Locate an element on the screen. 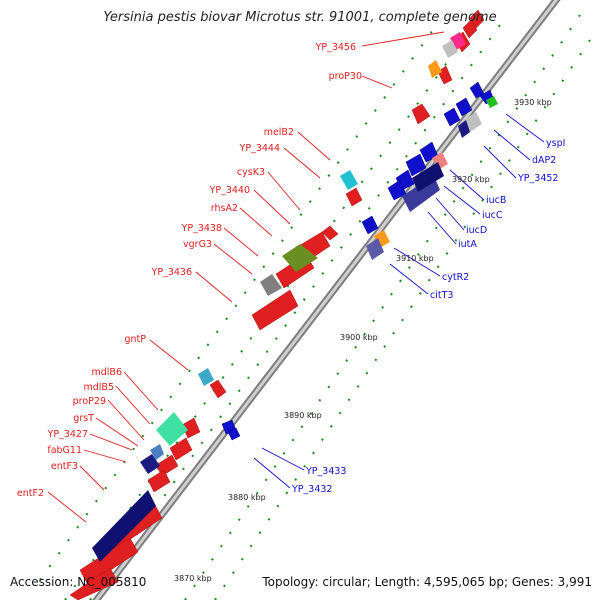 The image size is (600, 600). gene-label: melB2 is located at coordinates (279, 132).